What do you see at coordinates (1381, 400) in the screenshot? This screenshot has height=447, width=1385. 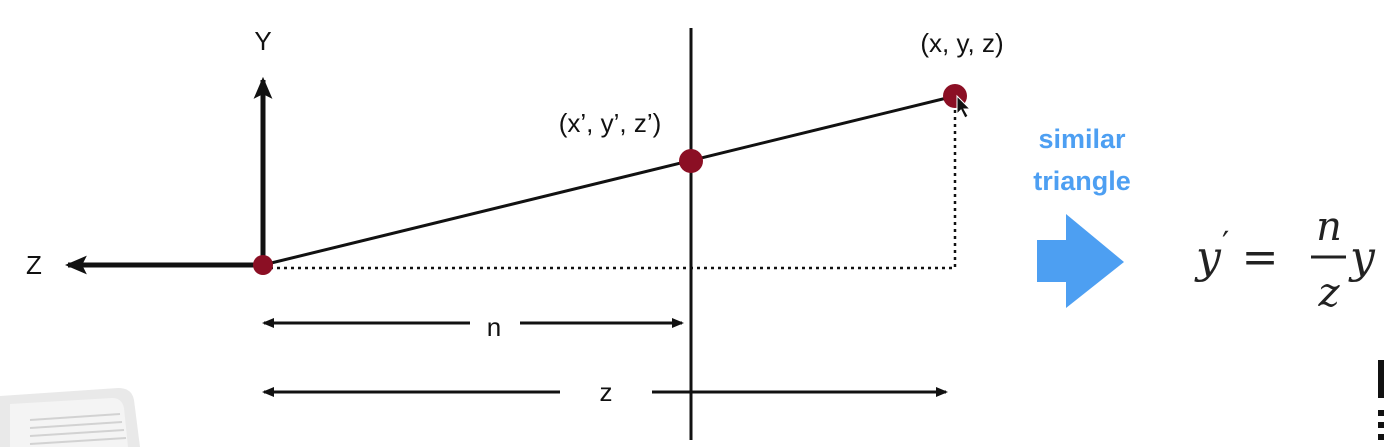 I see `overlay-edge-mark` at bounding box center [1381, 400].